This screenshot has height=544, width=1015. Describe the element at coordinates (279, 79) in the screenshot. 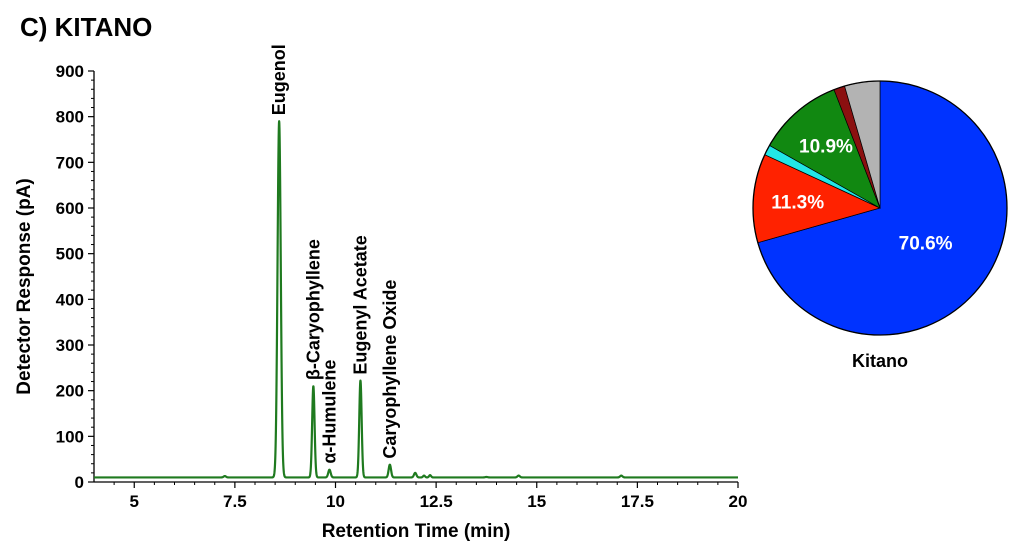

I see `peak-label: Eugenol` at that location.